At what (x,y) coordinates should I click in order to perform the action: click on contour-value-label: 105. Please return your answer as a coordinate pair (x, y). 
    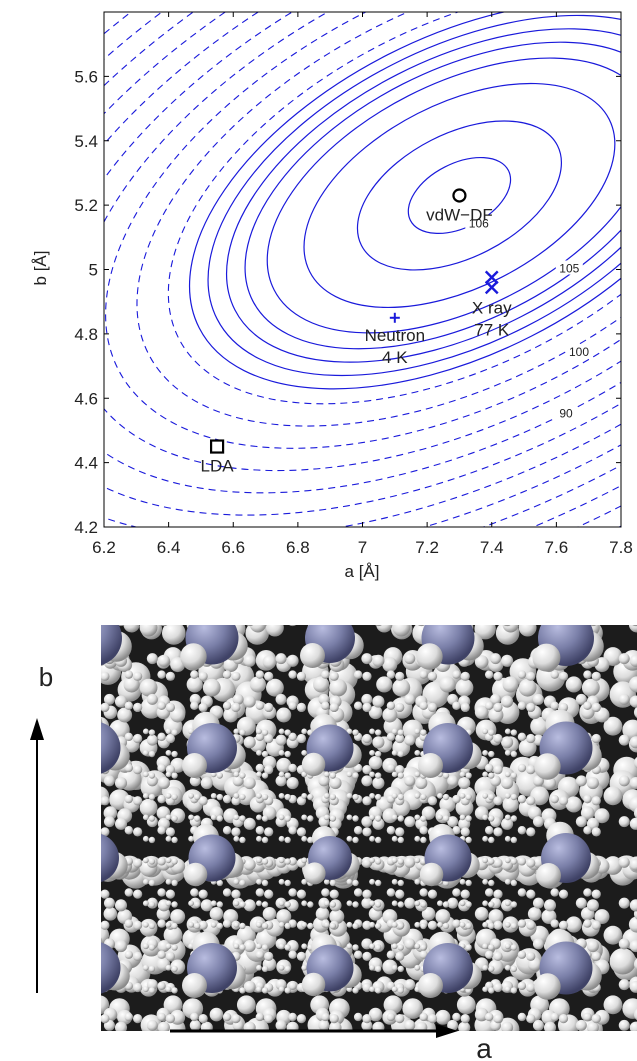
    Looking at the image, I should click on (569, 269).